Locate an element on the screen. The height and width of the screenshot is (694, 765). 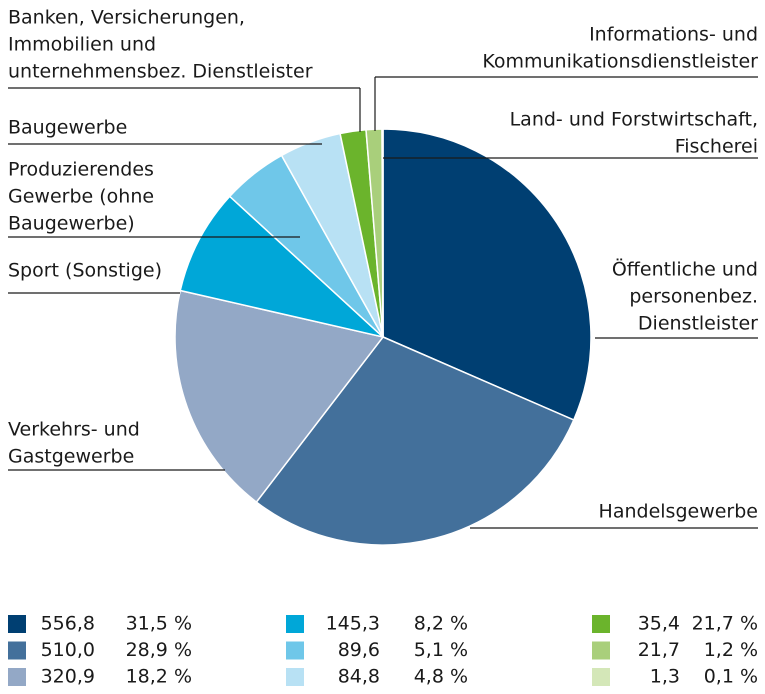
legend-value: 510,0 is located at coordinates (68, 650).